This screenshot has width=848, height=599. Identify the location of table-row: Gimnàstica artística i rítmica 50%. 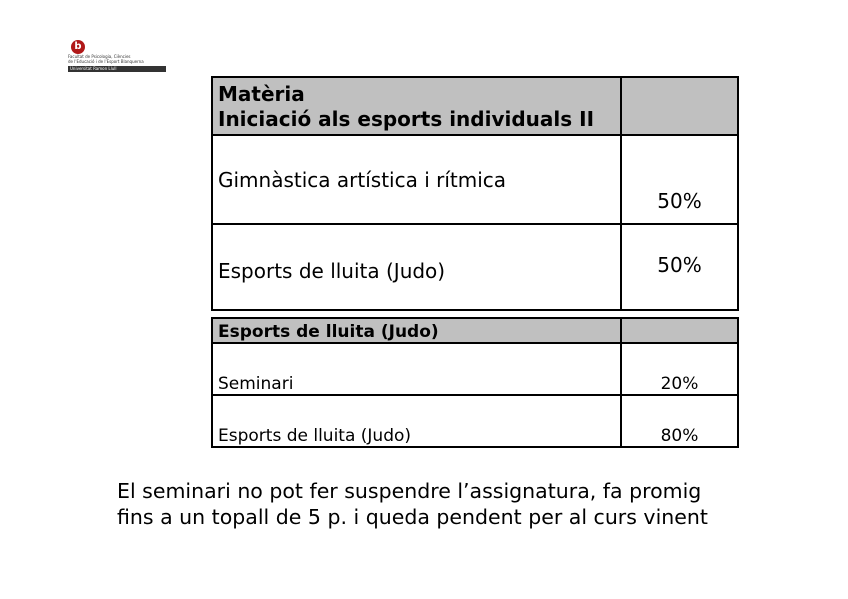
(475, 179).